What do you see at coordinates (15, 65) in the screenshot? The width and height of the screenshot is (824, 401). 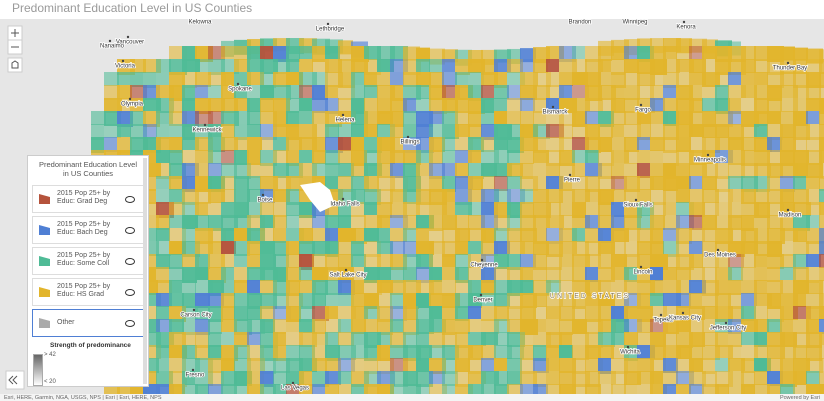 I see `home-button` at bounding box center [15, 65].